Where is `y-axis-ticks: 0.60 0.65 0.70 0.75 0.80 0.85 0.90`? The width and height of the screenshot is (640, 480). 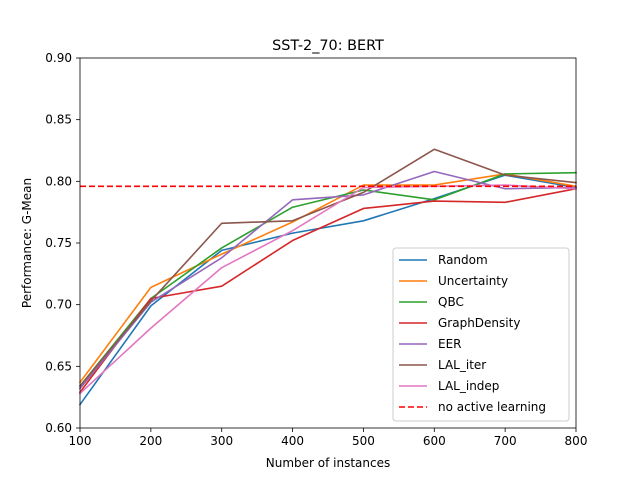
y-axis-ticks: 0.60 0.65 0.70 0.75 0.80 0.85 0.90 is located at coordinates (62, 243).